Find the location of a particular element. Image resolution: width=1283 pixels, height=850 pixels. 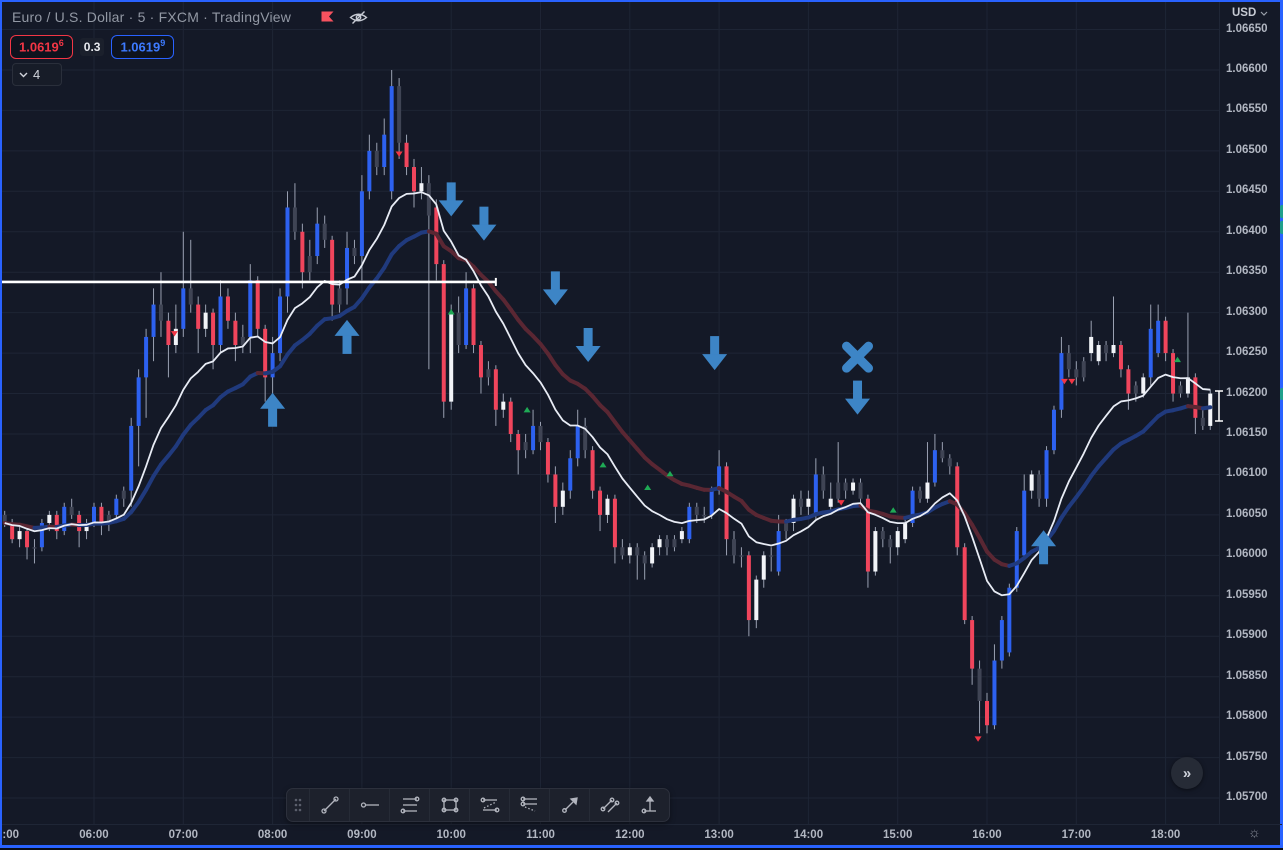

buy-price: 1.0619 is located at coordinates (140, 47).